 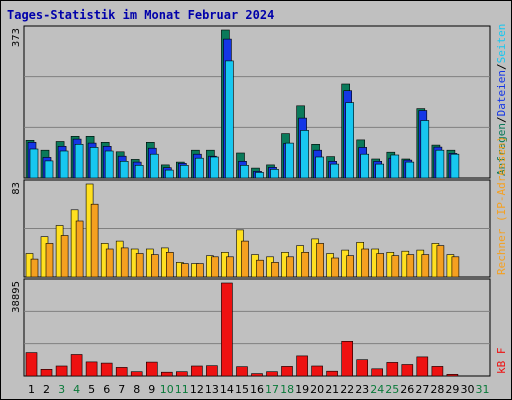 What do you see at coordinates (437, 389) in the screenshot?
I see `day-label-28: 28` at bounding box center [437, 389].